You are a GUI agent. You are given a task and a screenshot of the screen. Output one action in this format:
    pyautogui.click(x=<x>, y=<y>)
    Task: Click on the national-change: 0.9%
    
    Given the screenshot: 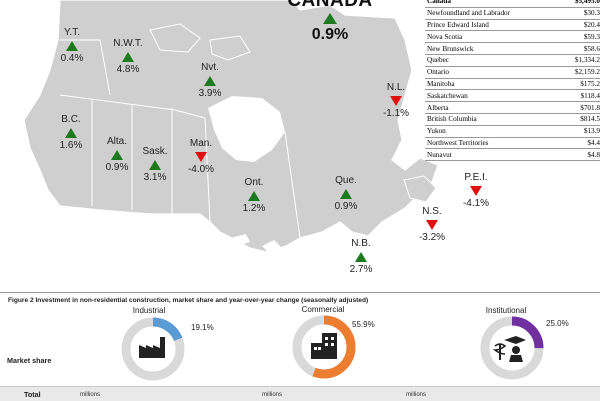 What is the action you would take?
    pyautogui.click(x=330, y=34)
    